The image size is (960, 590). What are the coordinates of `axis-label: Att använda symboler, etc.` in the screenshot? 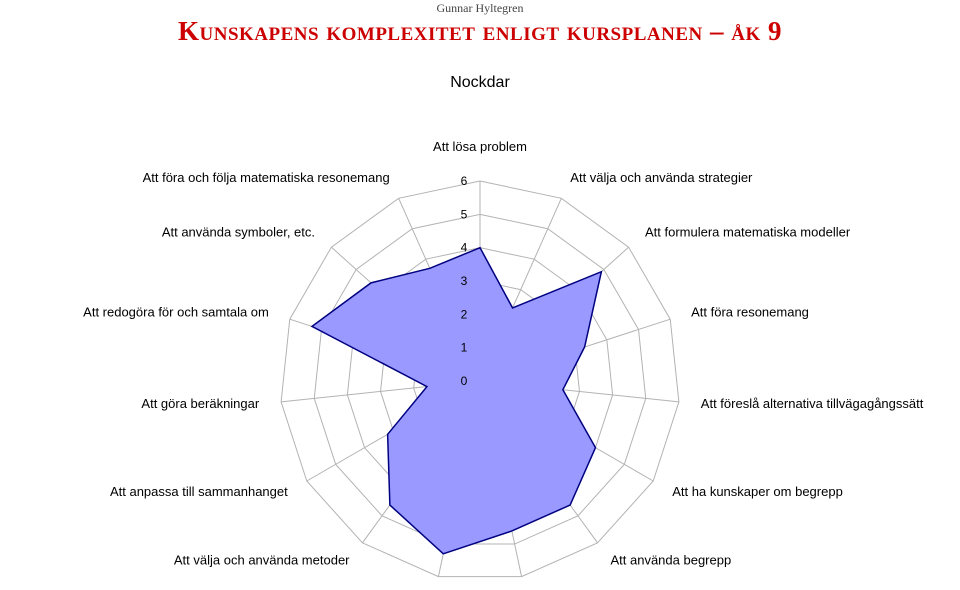 It's located at (238, 231).